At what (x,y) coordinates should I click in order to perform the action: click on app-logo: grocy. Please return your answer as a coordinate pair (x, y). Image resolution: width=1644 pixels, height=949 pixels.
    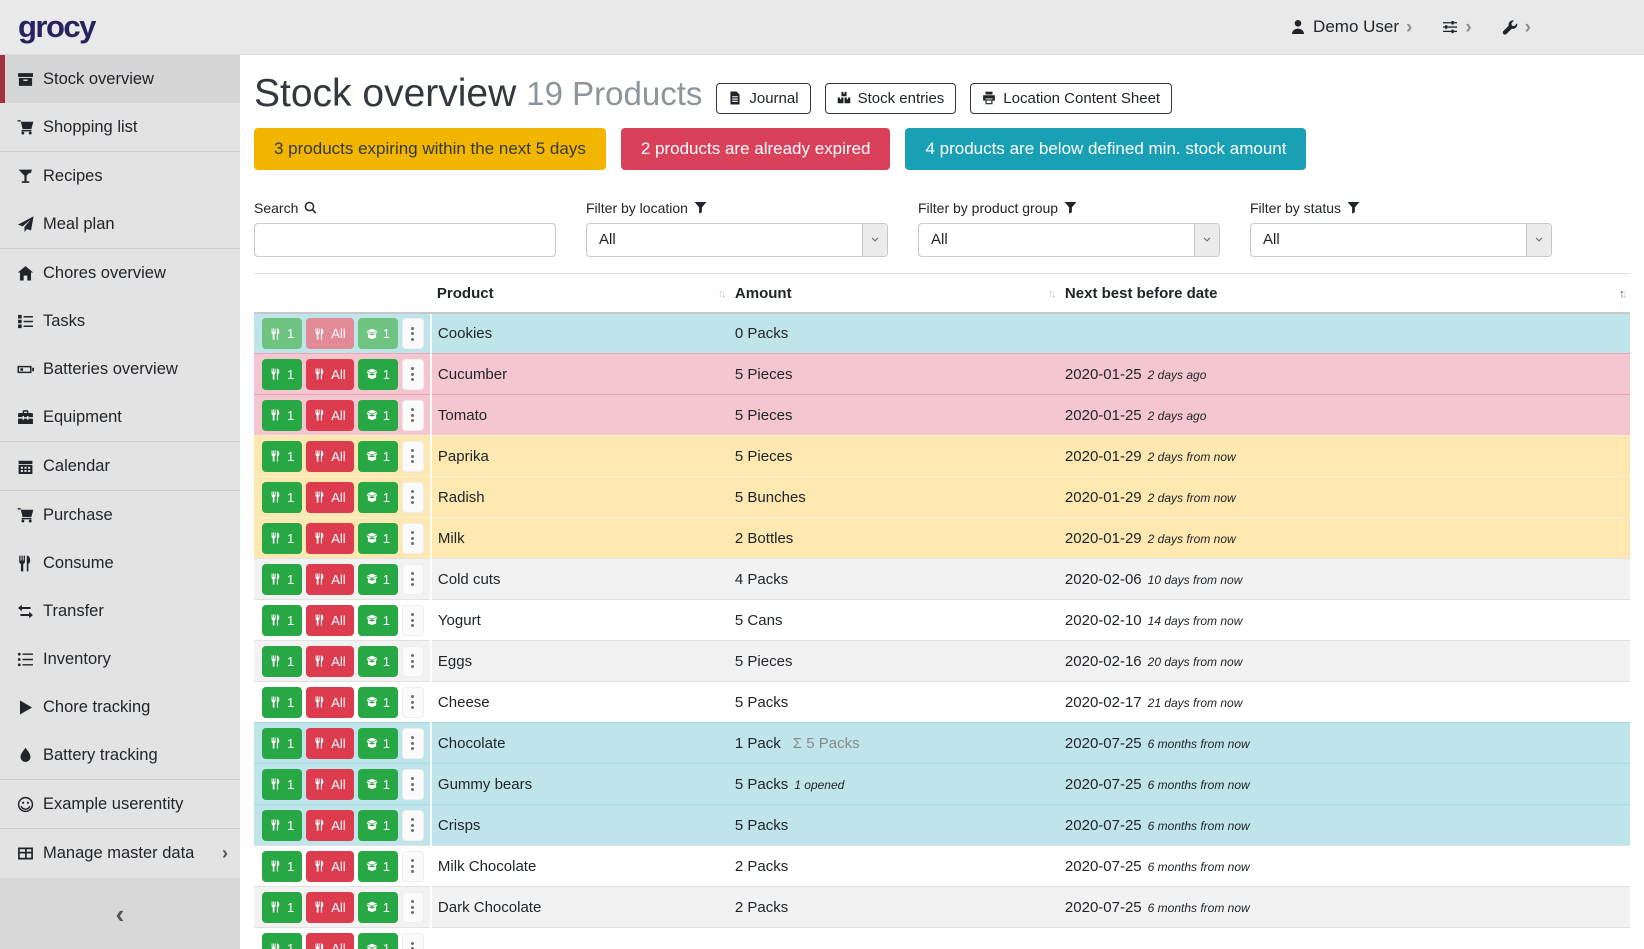
    Looking at the image, I should click on (57, 26).